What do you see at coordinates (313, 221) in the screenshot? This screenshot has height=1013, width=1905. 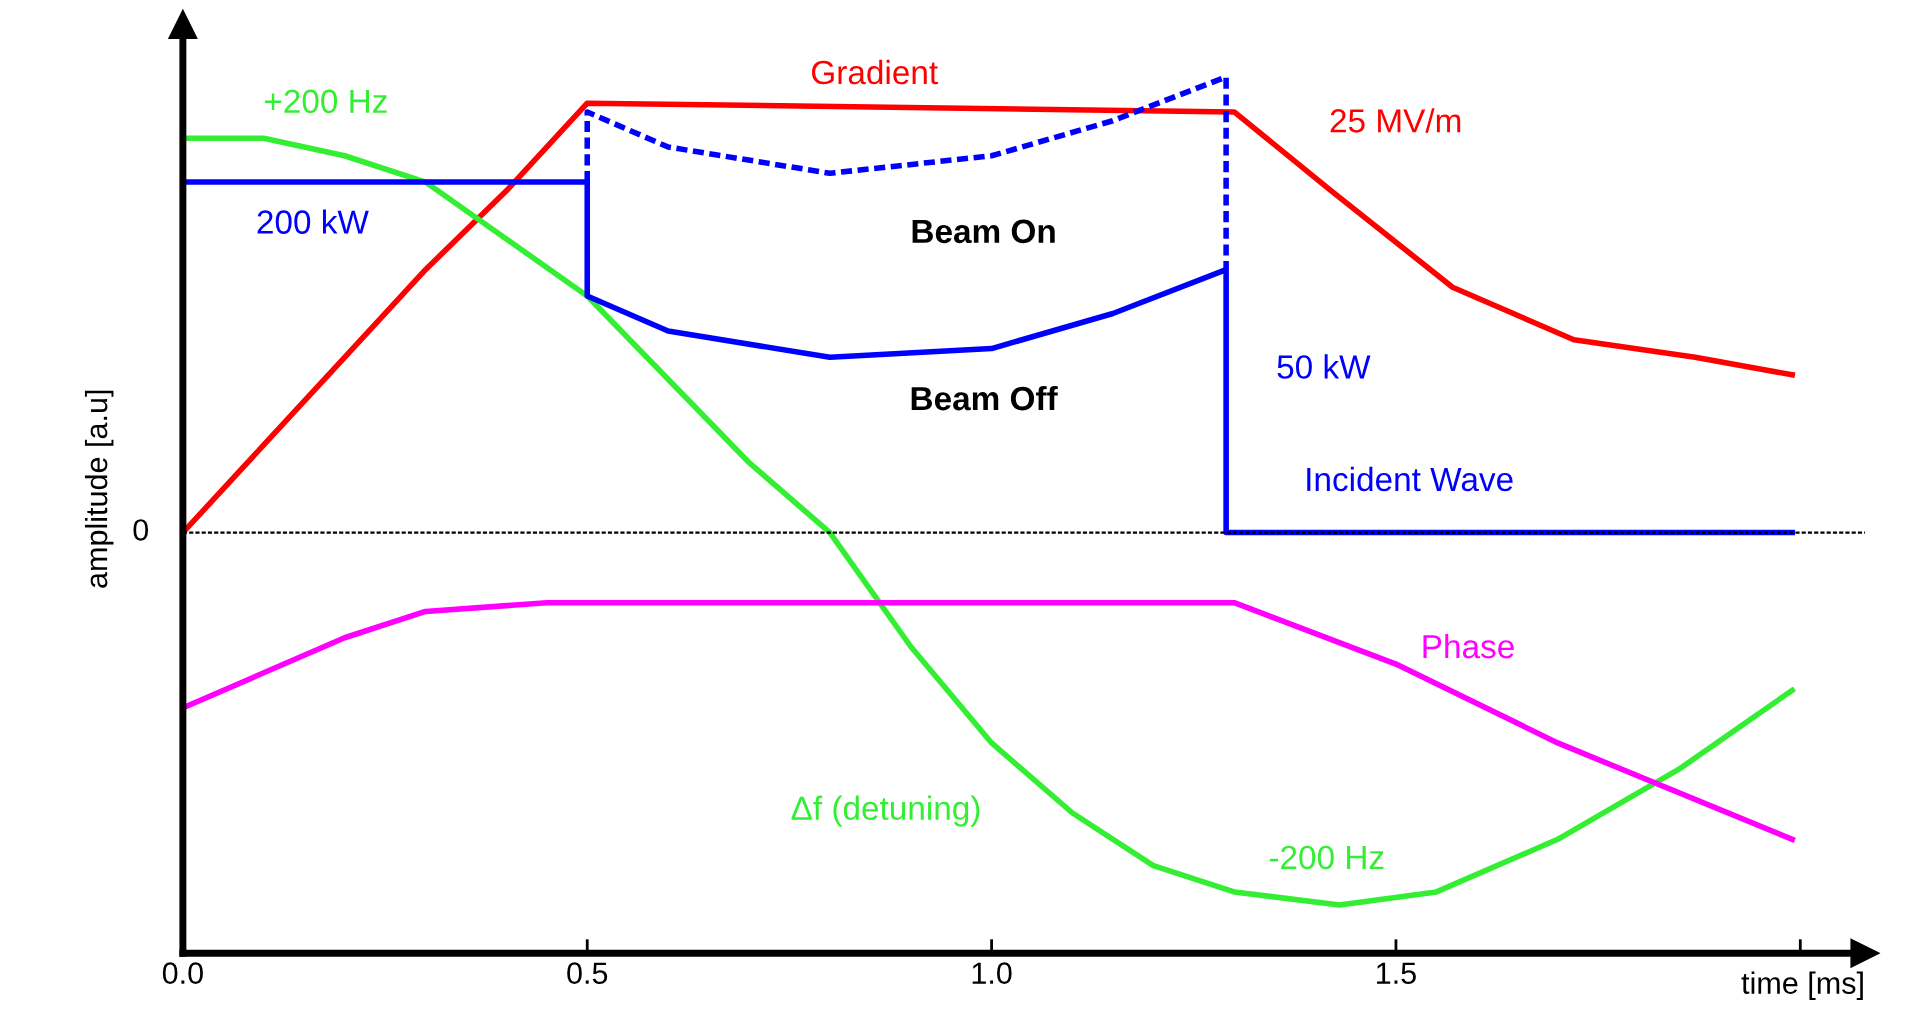 I see `annotation: 200 kW` at bounding box center [313, 221].